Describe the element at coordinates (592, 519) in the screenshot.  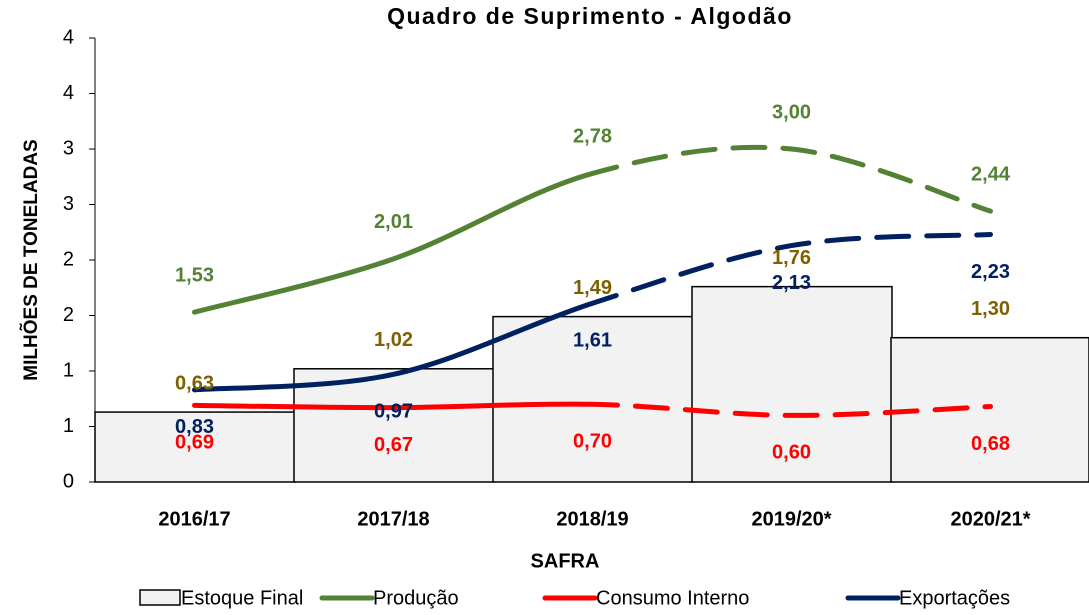
I see `x-tick-label: 2018/19` at that location.